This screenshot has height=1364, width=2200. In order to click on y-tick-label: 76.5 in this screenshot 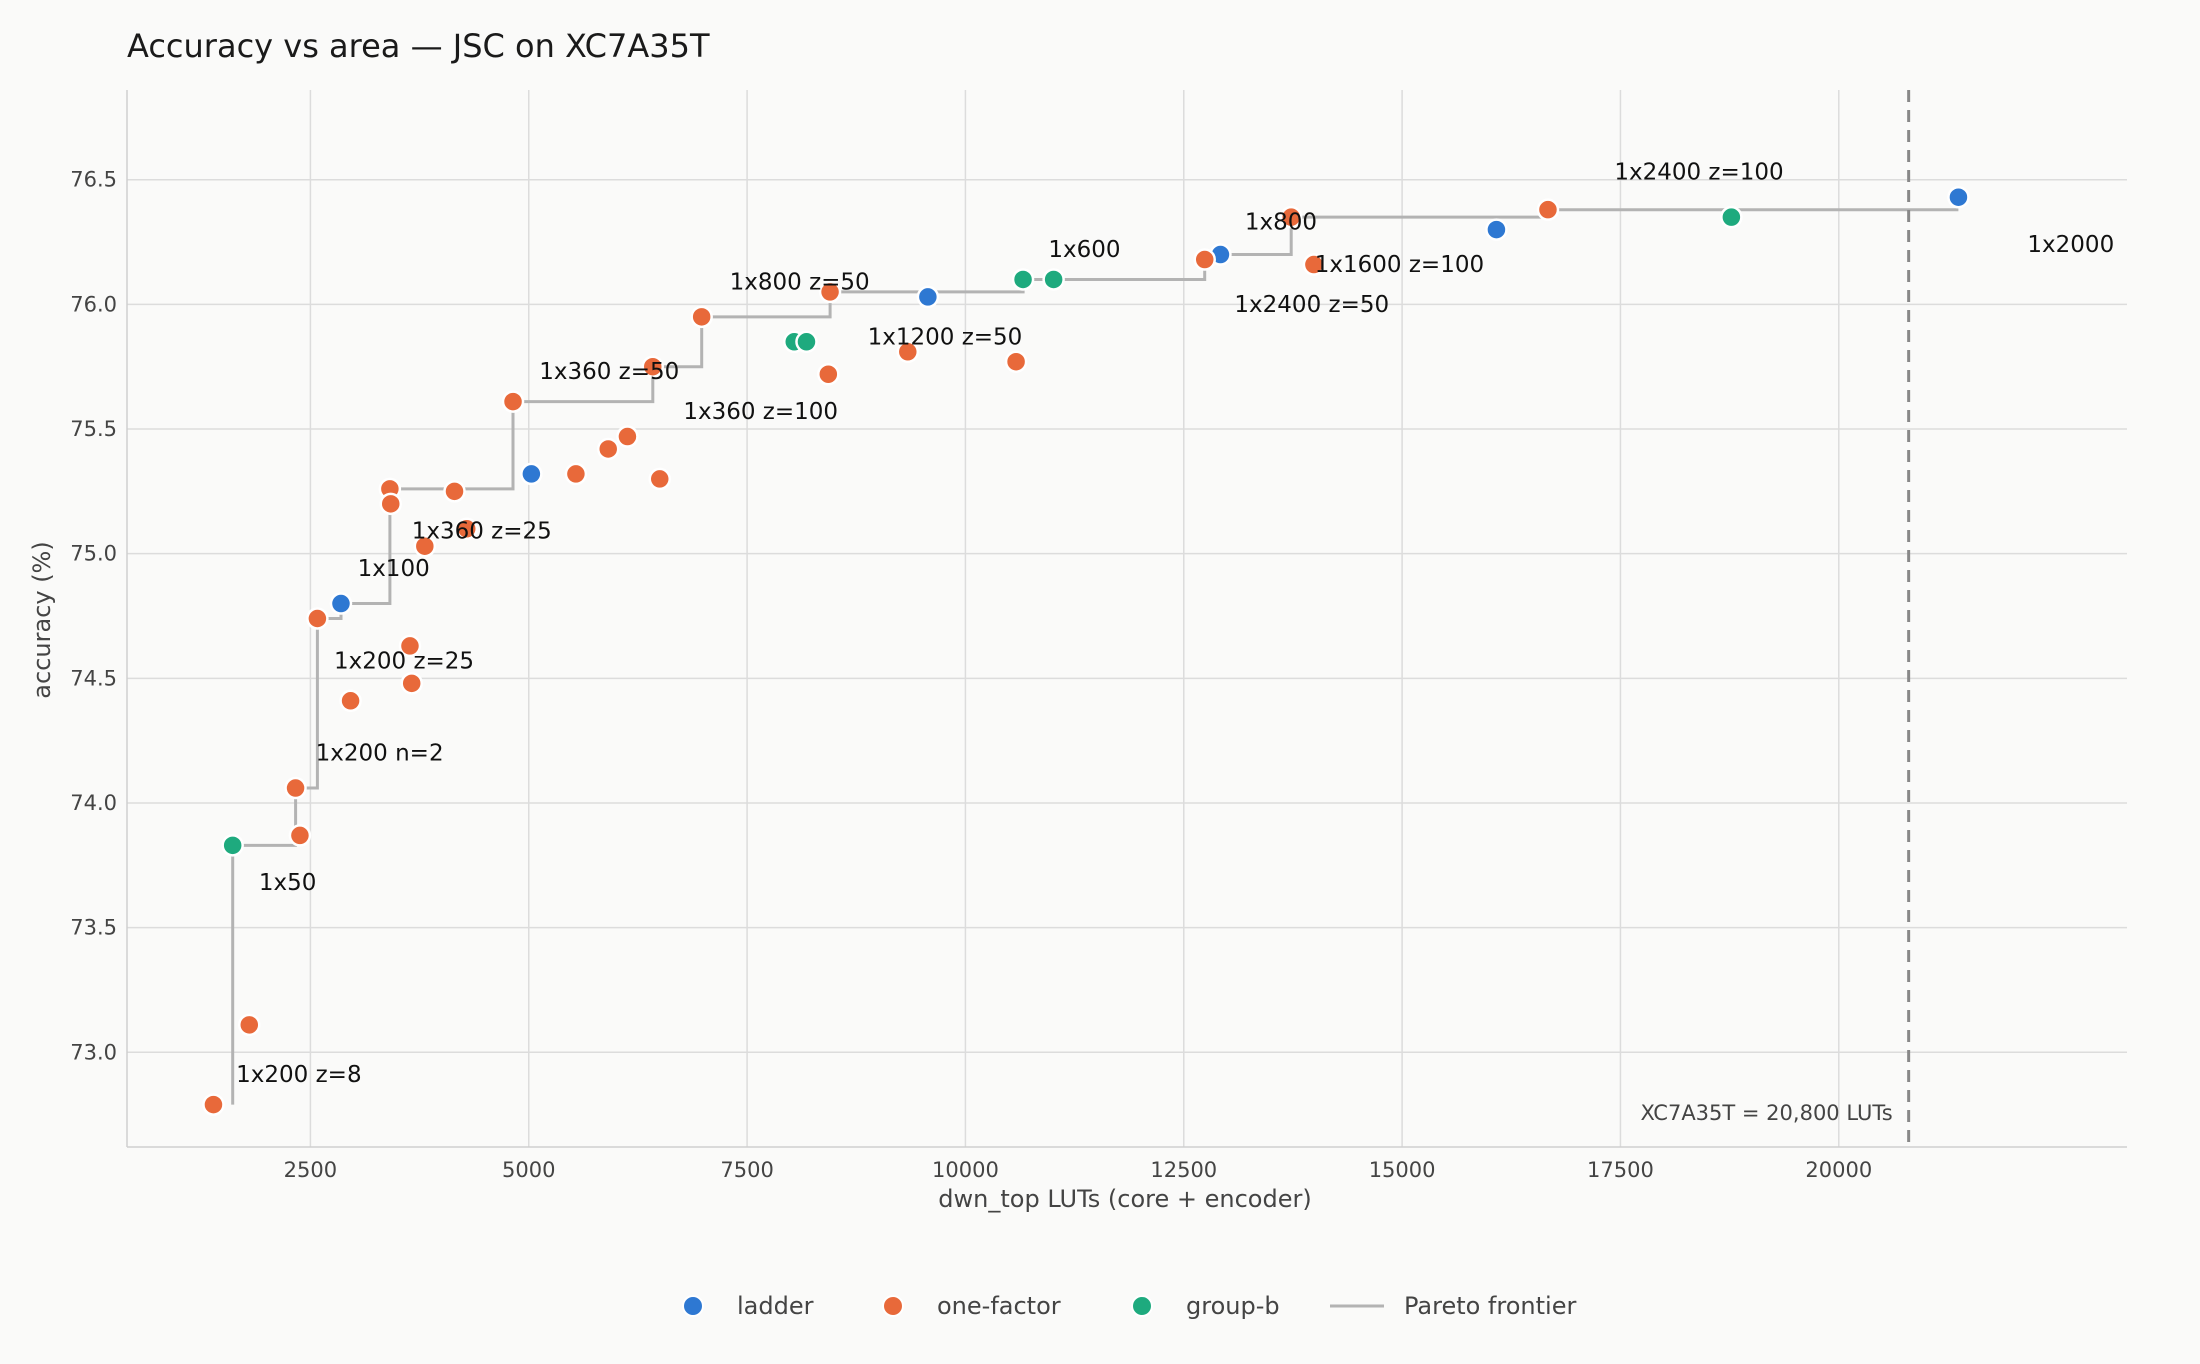, I will do `click(93, 180)`.